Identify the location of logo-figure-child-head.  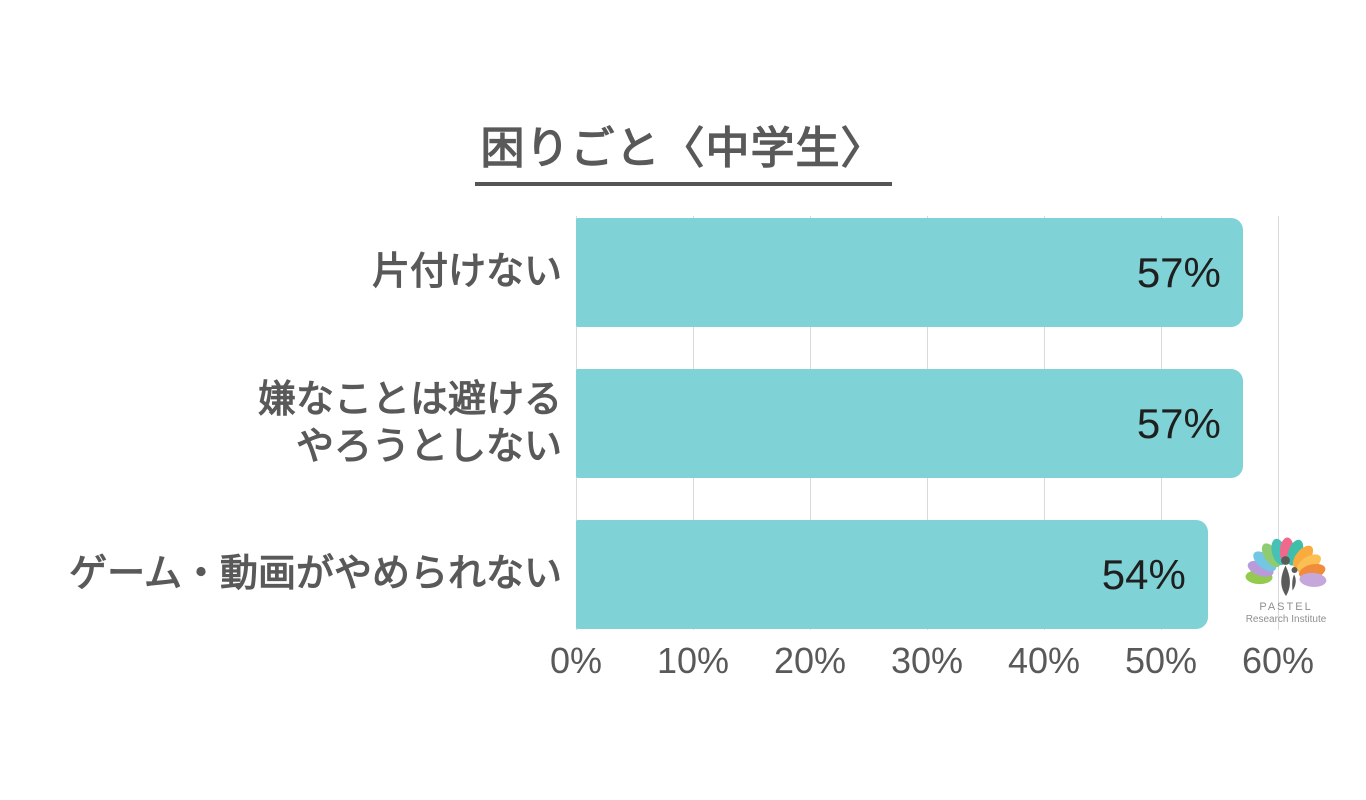
(1294, 570).